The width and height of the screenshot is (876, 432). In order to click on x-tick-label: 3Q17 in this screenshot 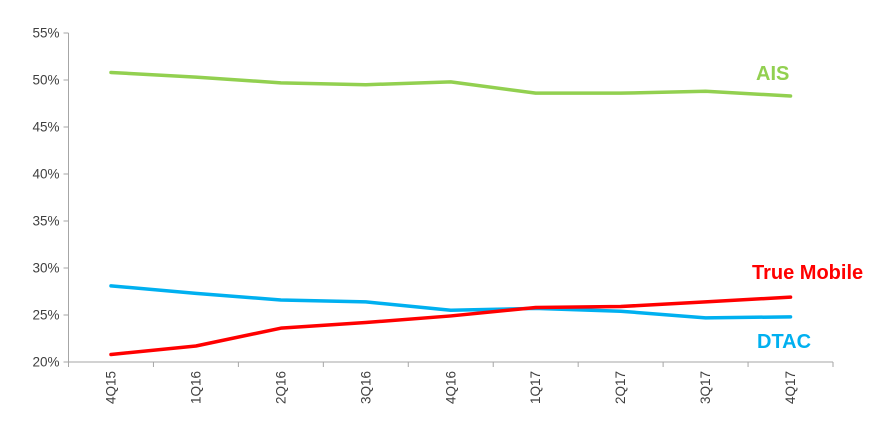, I will do `click(705, 387)`.